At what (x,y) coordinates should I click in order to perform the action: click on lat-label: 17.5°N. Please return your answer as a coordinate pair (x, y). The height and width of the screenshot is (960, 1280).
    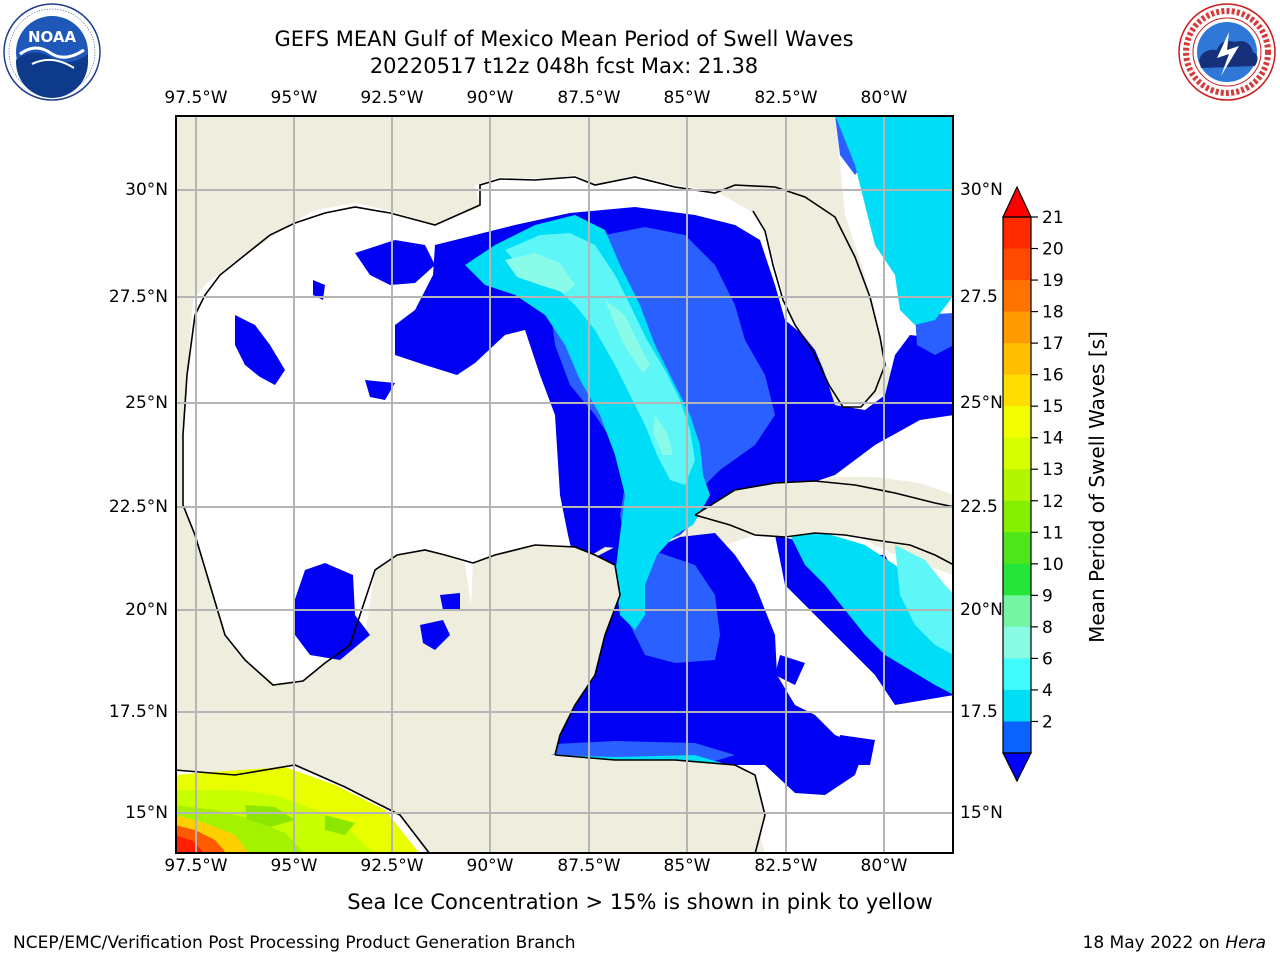
    Looking at the image, I should click on (138, 712).